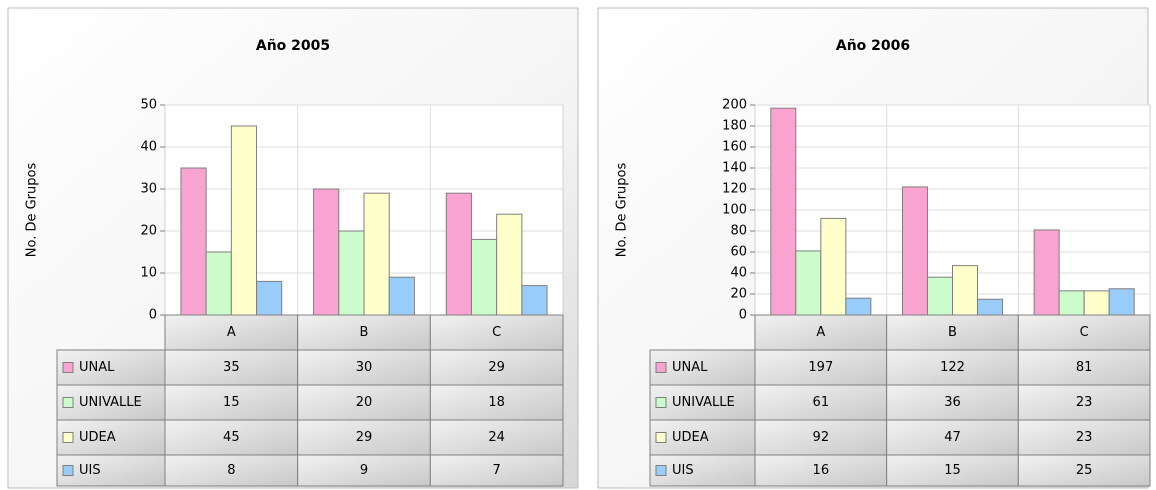 The height and width of the screenshot is (490, 1156). Describe the element at coordinates (231, 367) in the screenshot. I see `table-value: 35` at that location.